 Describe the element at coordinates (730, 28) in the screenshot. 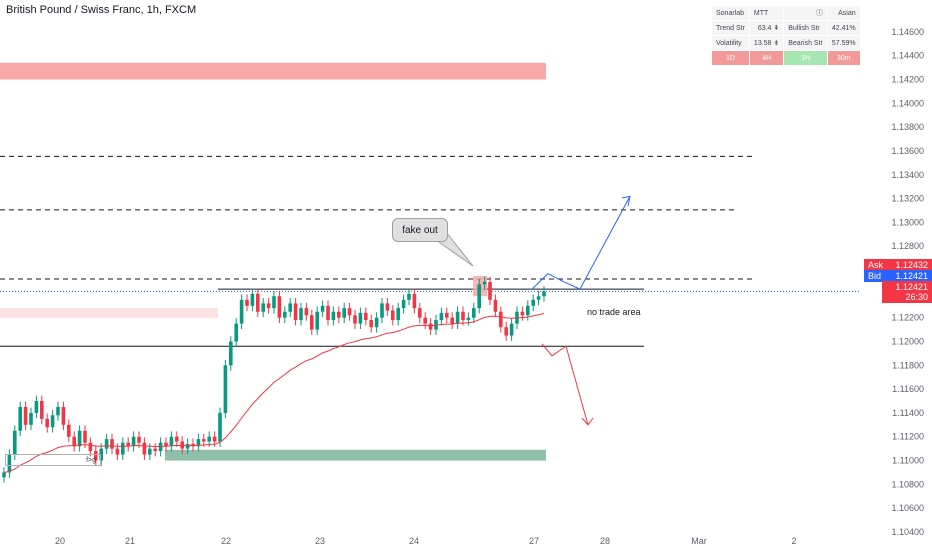

I see `info-label: Trend Str` at that location.